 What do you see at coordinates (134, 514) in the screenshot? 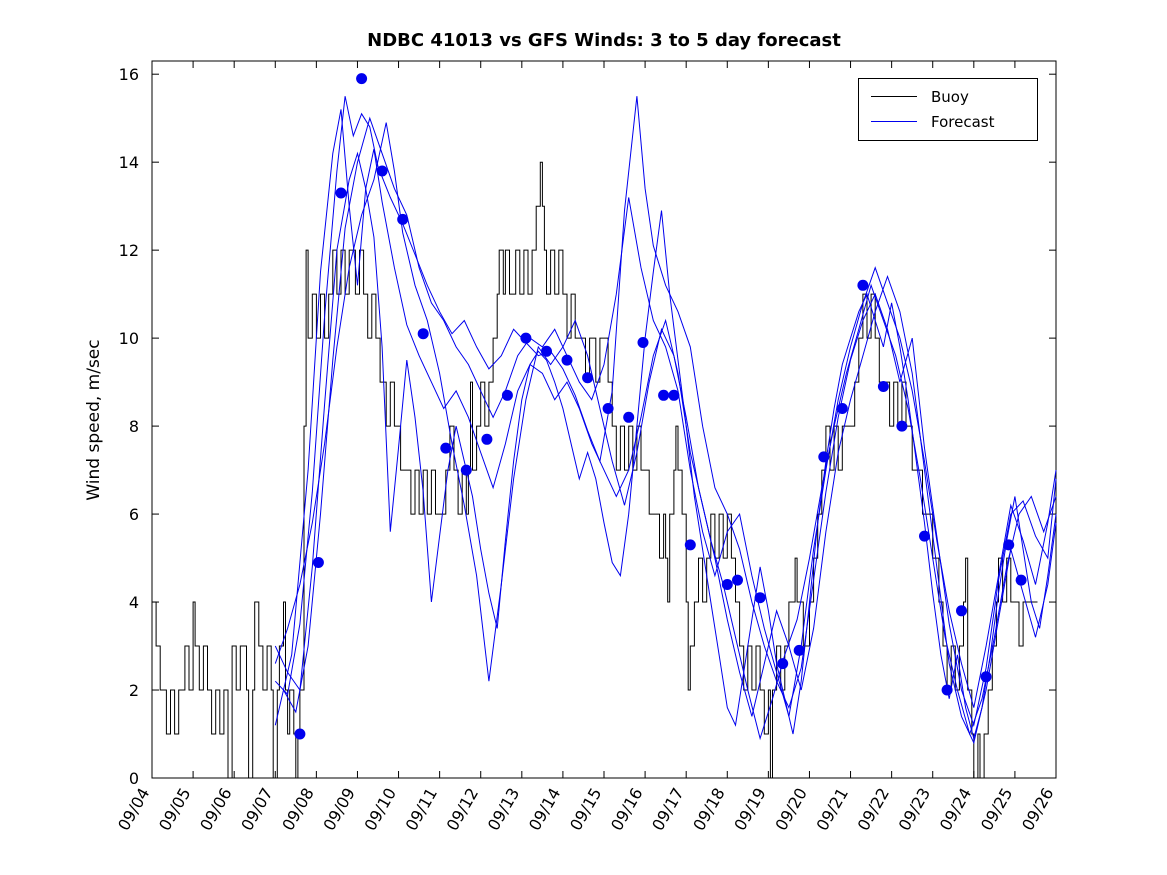
I see `y-tick-label: 6` at bounding box center [134, 514].